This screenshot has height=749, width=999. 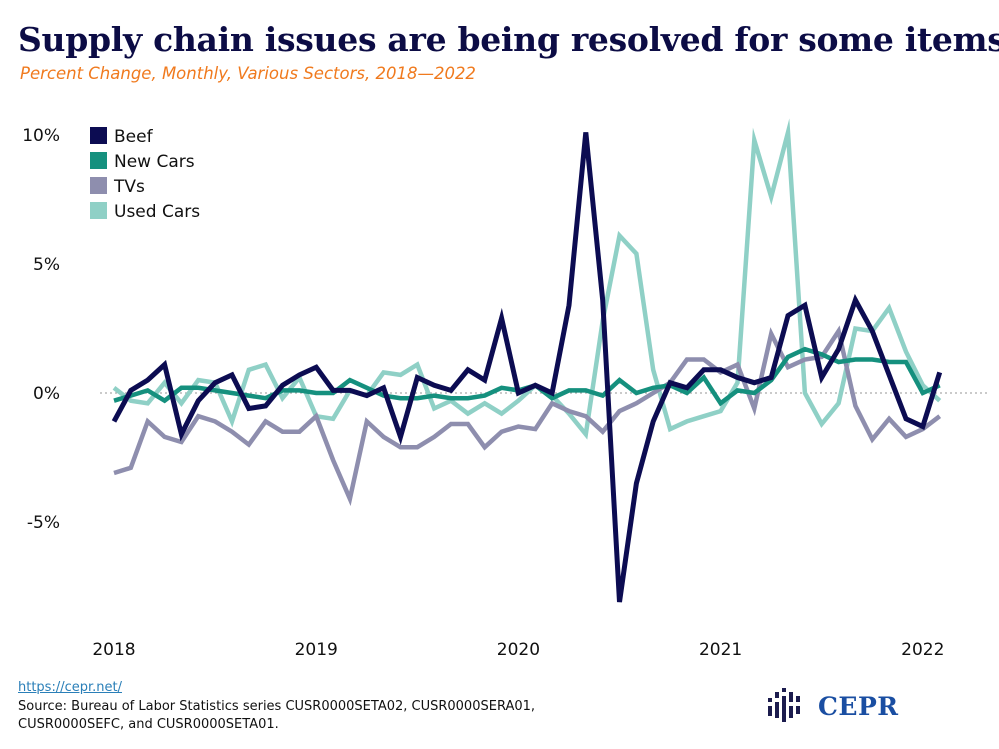 I want to click on legend-label: TVs, so click(x=129, y=187).